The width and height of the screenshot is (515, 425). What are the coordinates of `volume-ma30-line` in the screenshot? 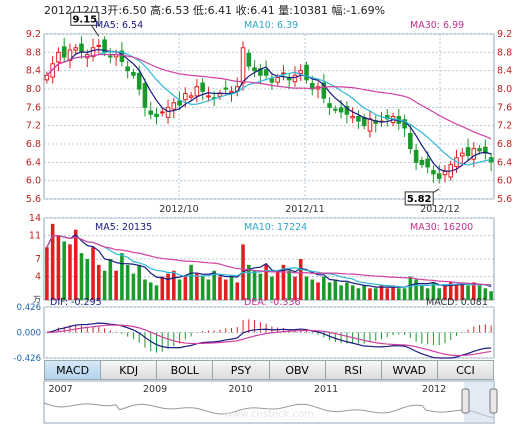 It's located at (269, 260).